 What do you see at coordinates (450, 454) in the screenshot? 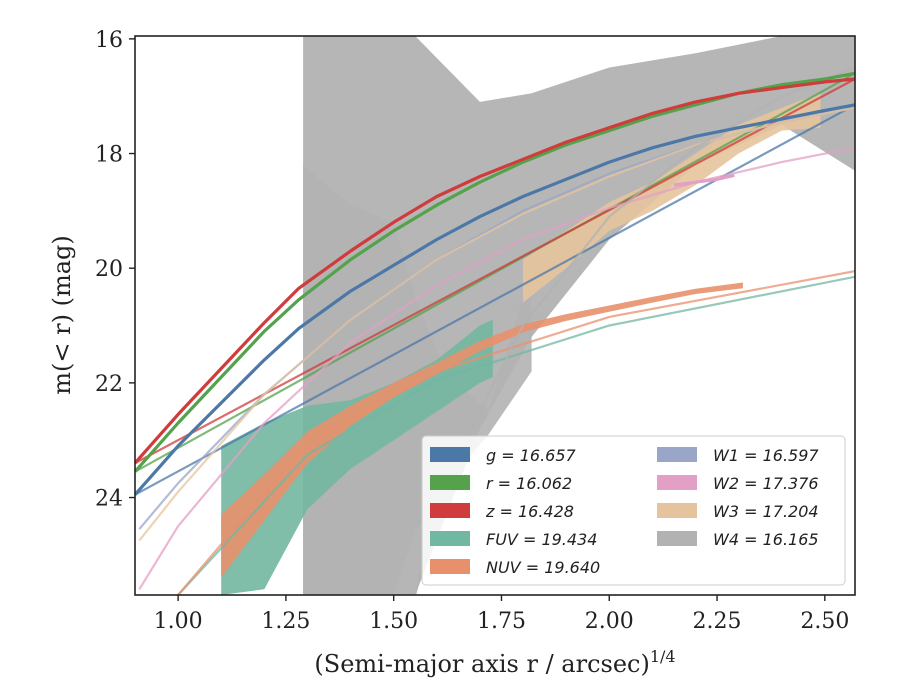
I see `legend-swatch-g` at bounding box center [450, 454].